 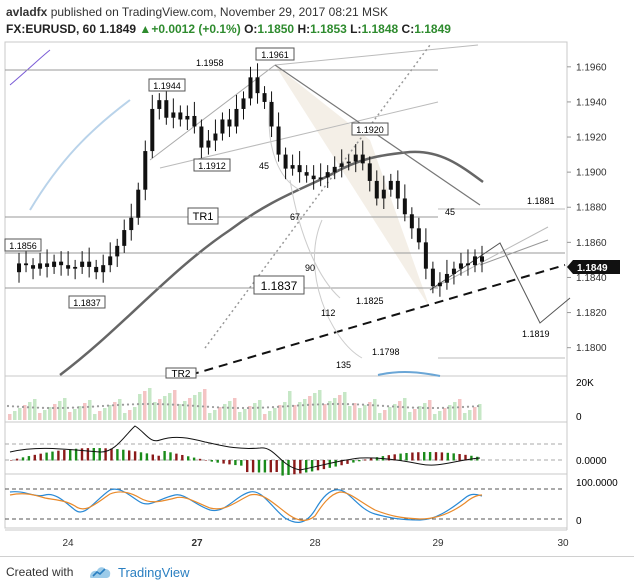 What do you see at coordinates (23, 246) in the screenshot?
I see `svg-text: 1.1856` at bounding box center [23, 246].